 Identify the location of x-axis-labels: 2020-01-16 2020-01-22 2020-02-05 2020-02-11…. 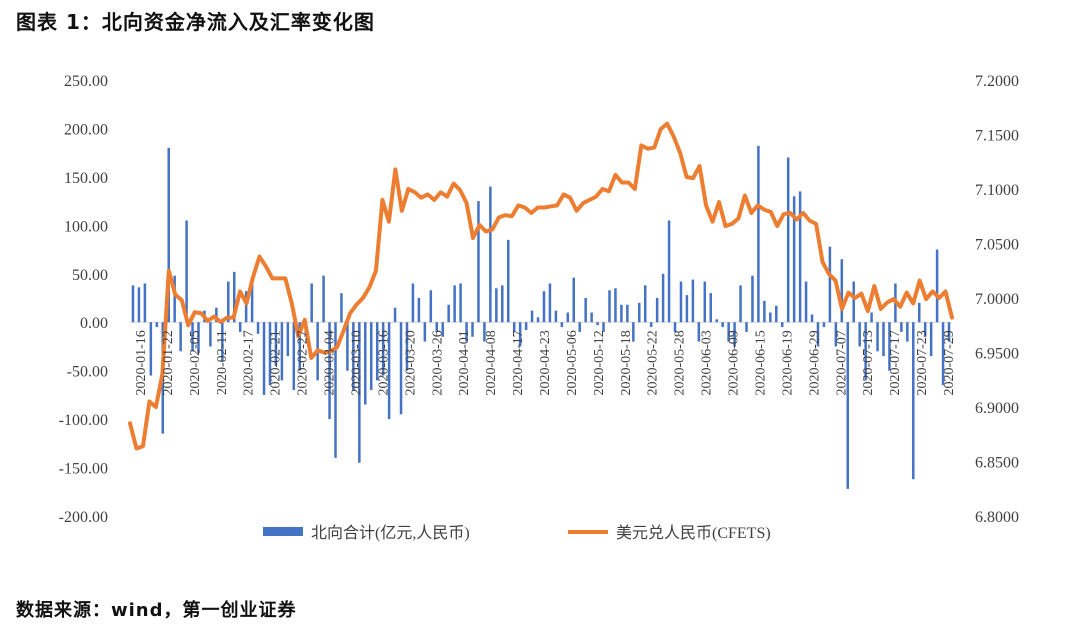
(545, 362).